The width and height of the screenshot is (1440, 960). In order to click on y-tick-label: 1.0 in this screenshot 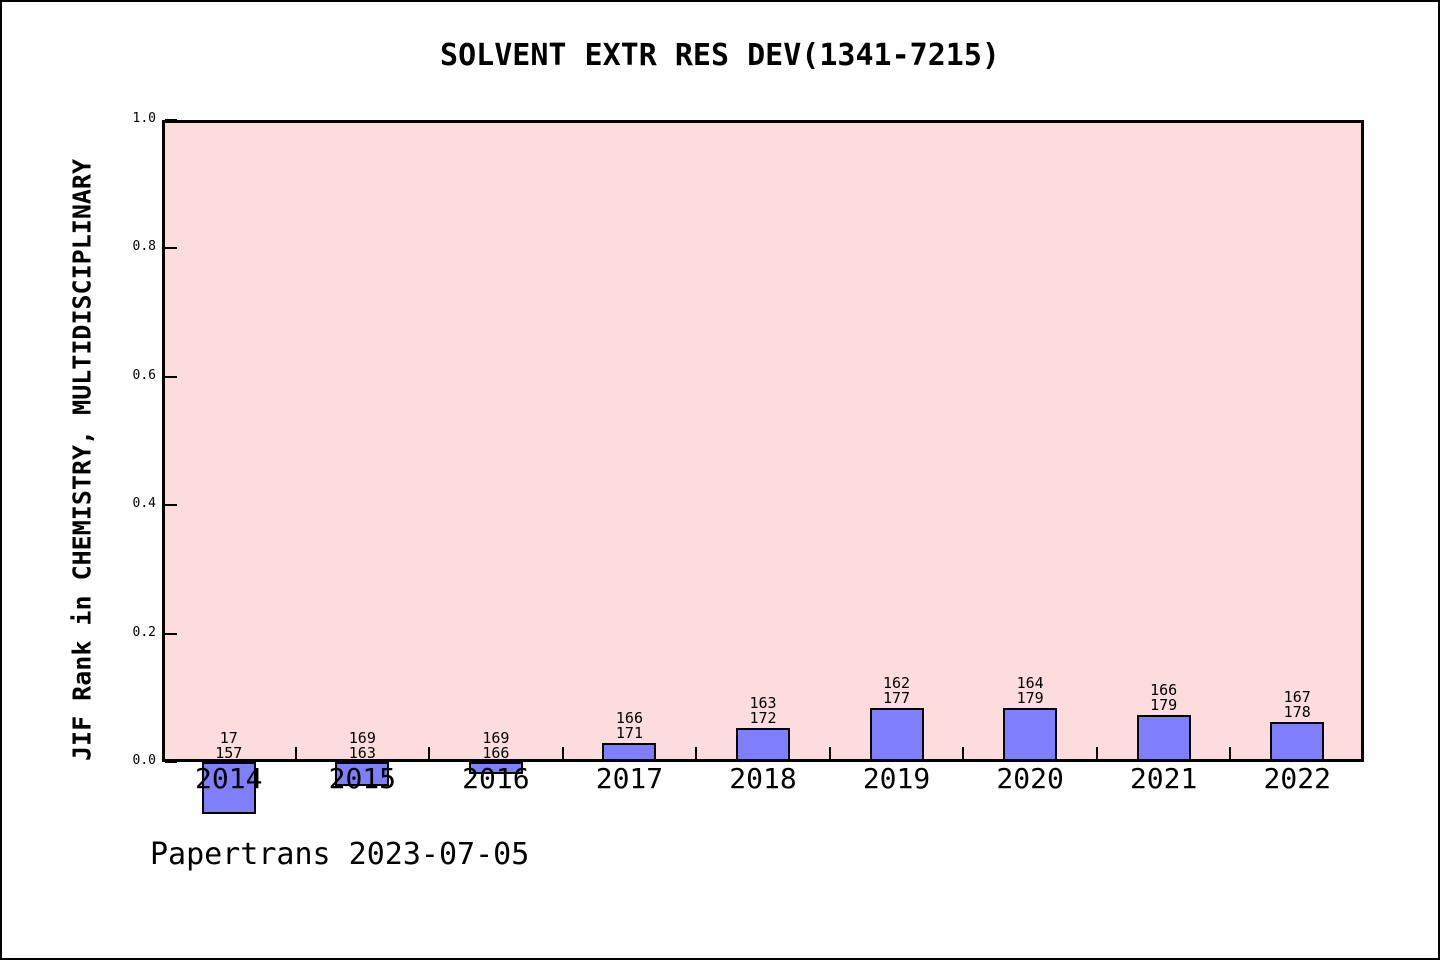, I will do `click(144, 118)`.